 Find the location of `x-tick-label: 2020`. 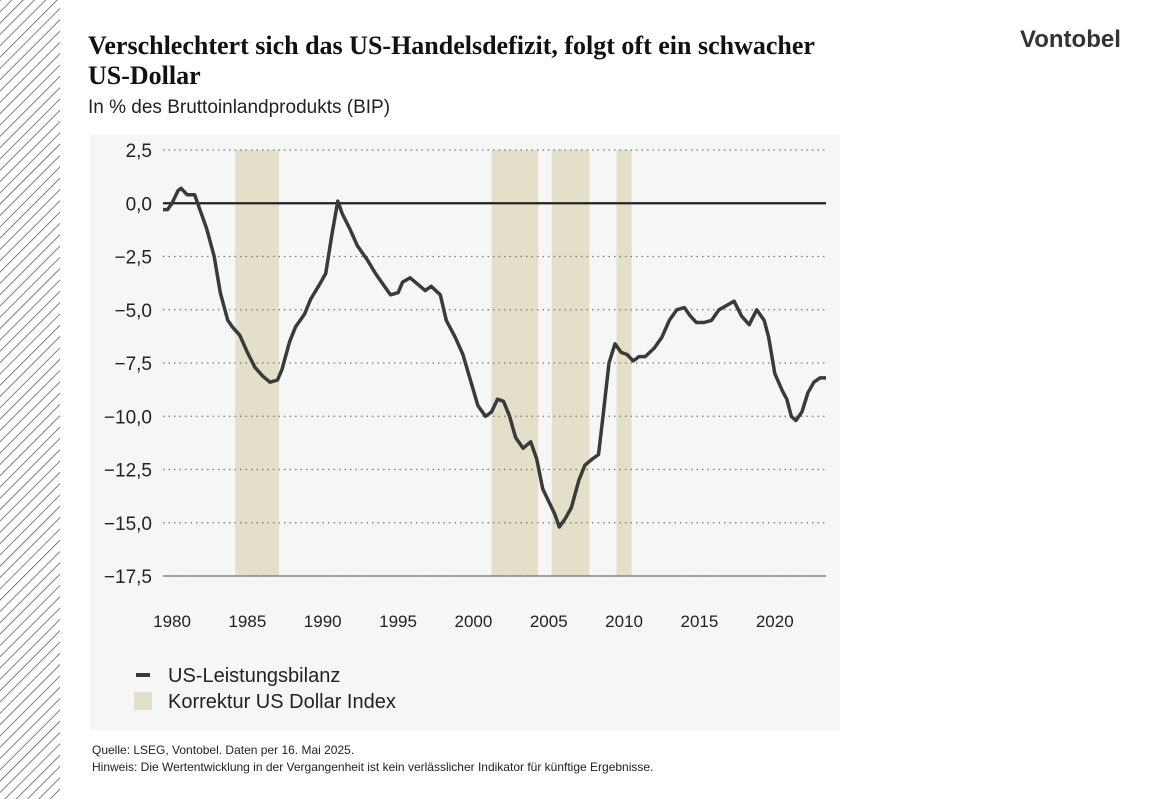

x-tick-label: 2020 is located at coordinates (775, 621).